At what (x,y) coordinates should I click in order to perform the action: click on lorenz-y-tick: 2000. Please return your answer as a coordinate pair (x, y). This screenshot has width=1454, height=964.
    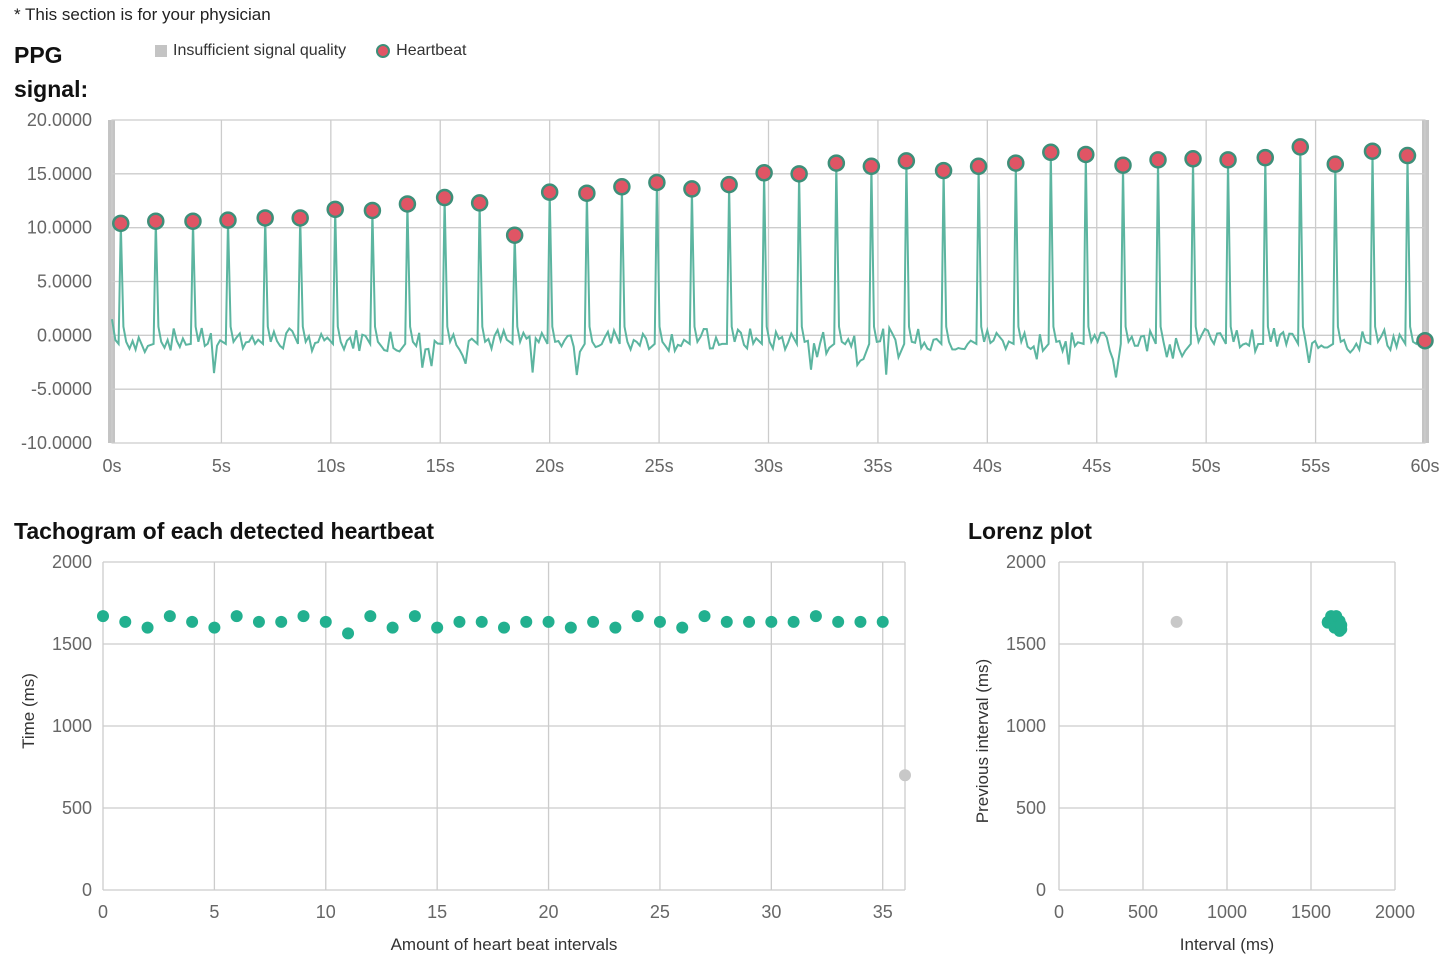
    Looking at the image, I should click on (1026, 562).